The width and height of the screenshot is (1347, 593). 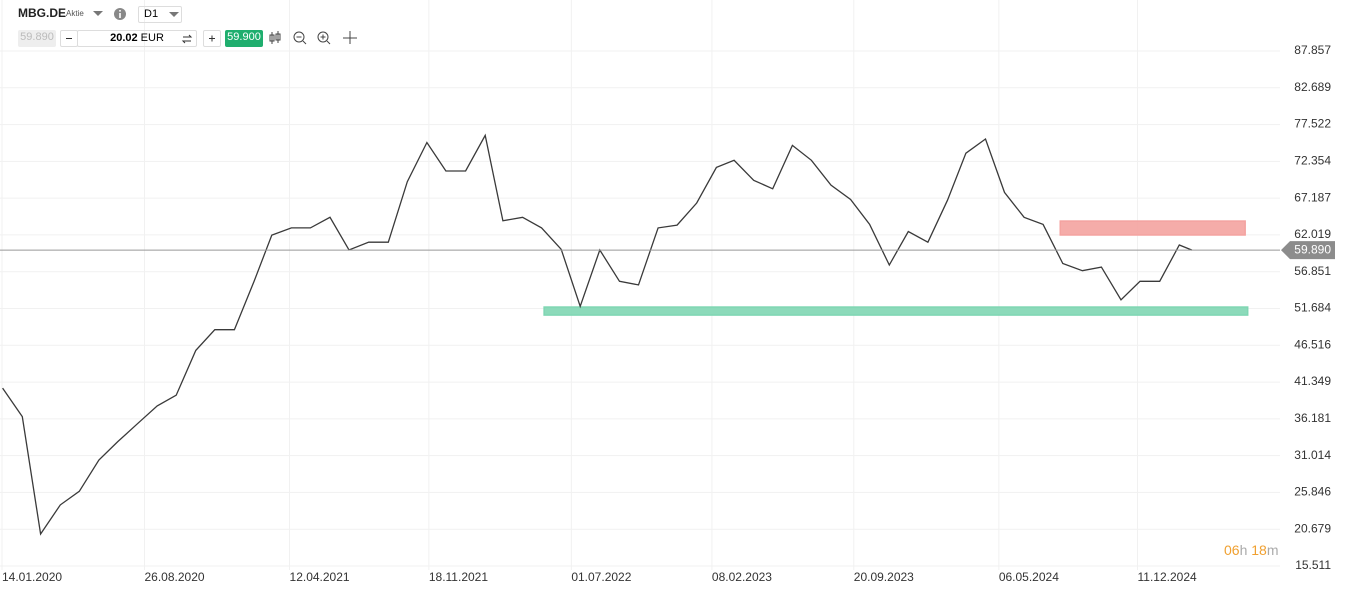 What do you see at coordinates (1312, 381) in the screenshot?
I see `y-tick-label: 41.349` at bounding box center [1312, 381].